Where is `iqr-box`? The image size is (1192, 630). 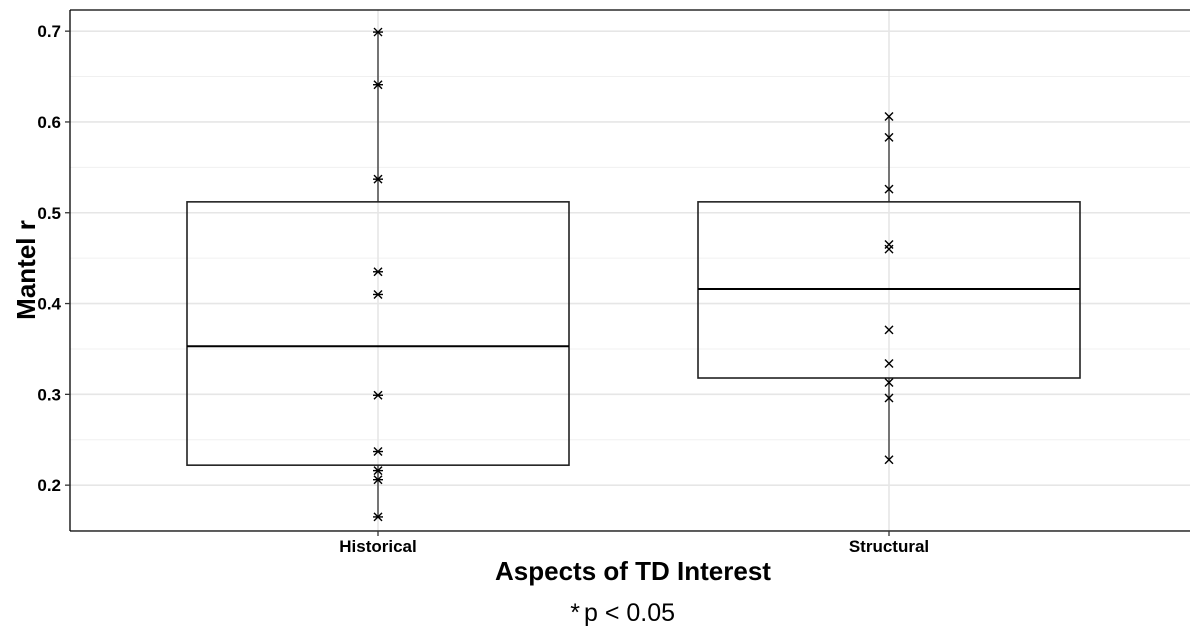 iqr-box is located at coordinates (378, 333).